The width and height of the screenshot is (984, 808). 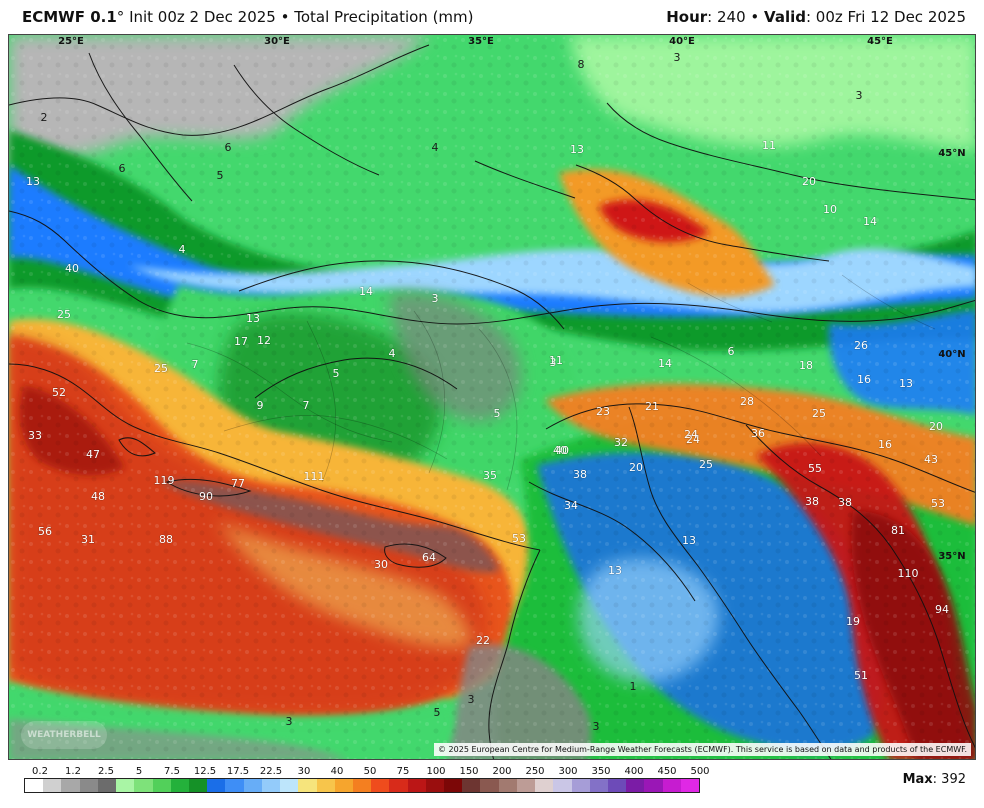 What do you see at coordinates (726, 17) in the screenshot?
I see `hour-value: : 240` at bounding box center [726, 17].